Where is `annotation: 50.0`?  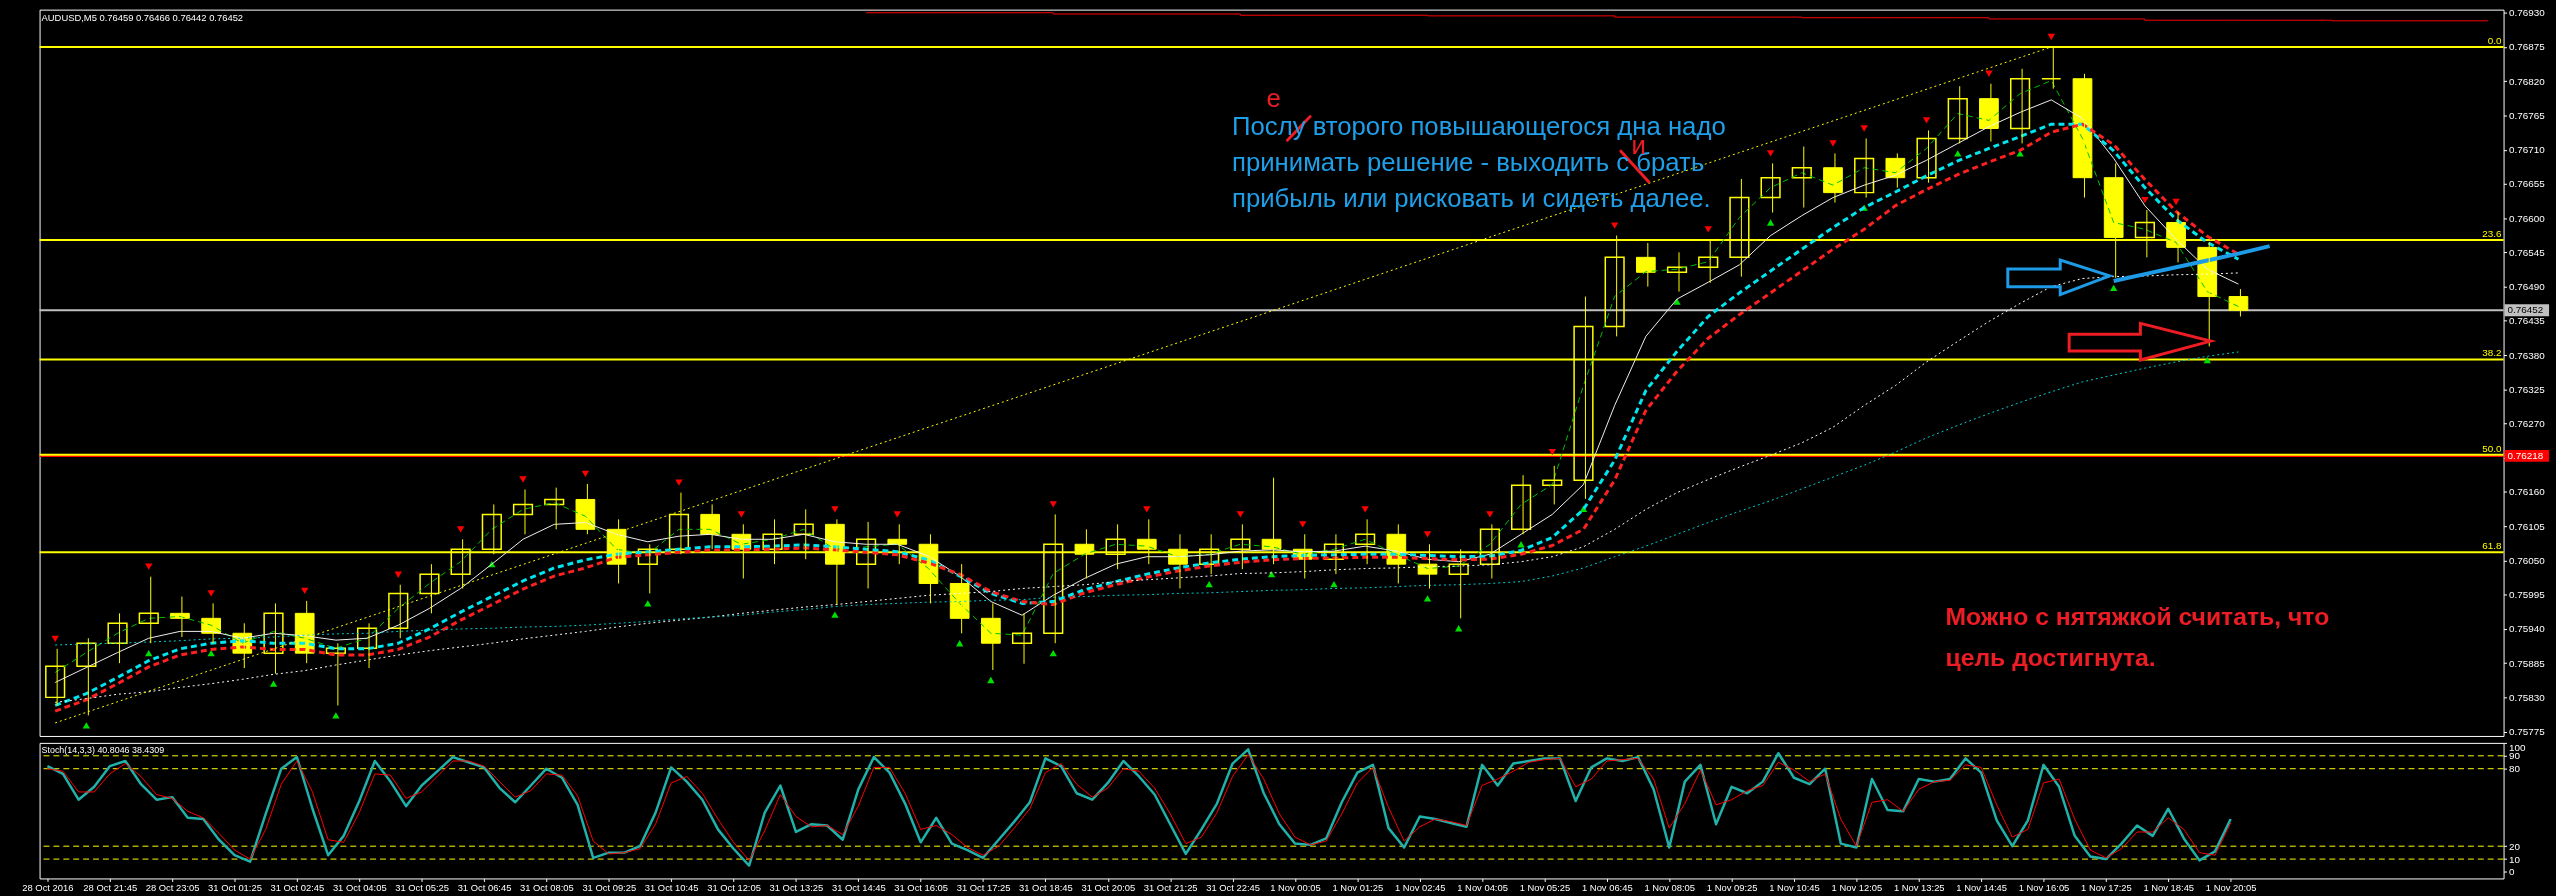
annotation: 50.0 is located at coordinates (2492, 448).